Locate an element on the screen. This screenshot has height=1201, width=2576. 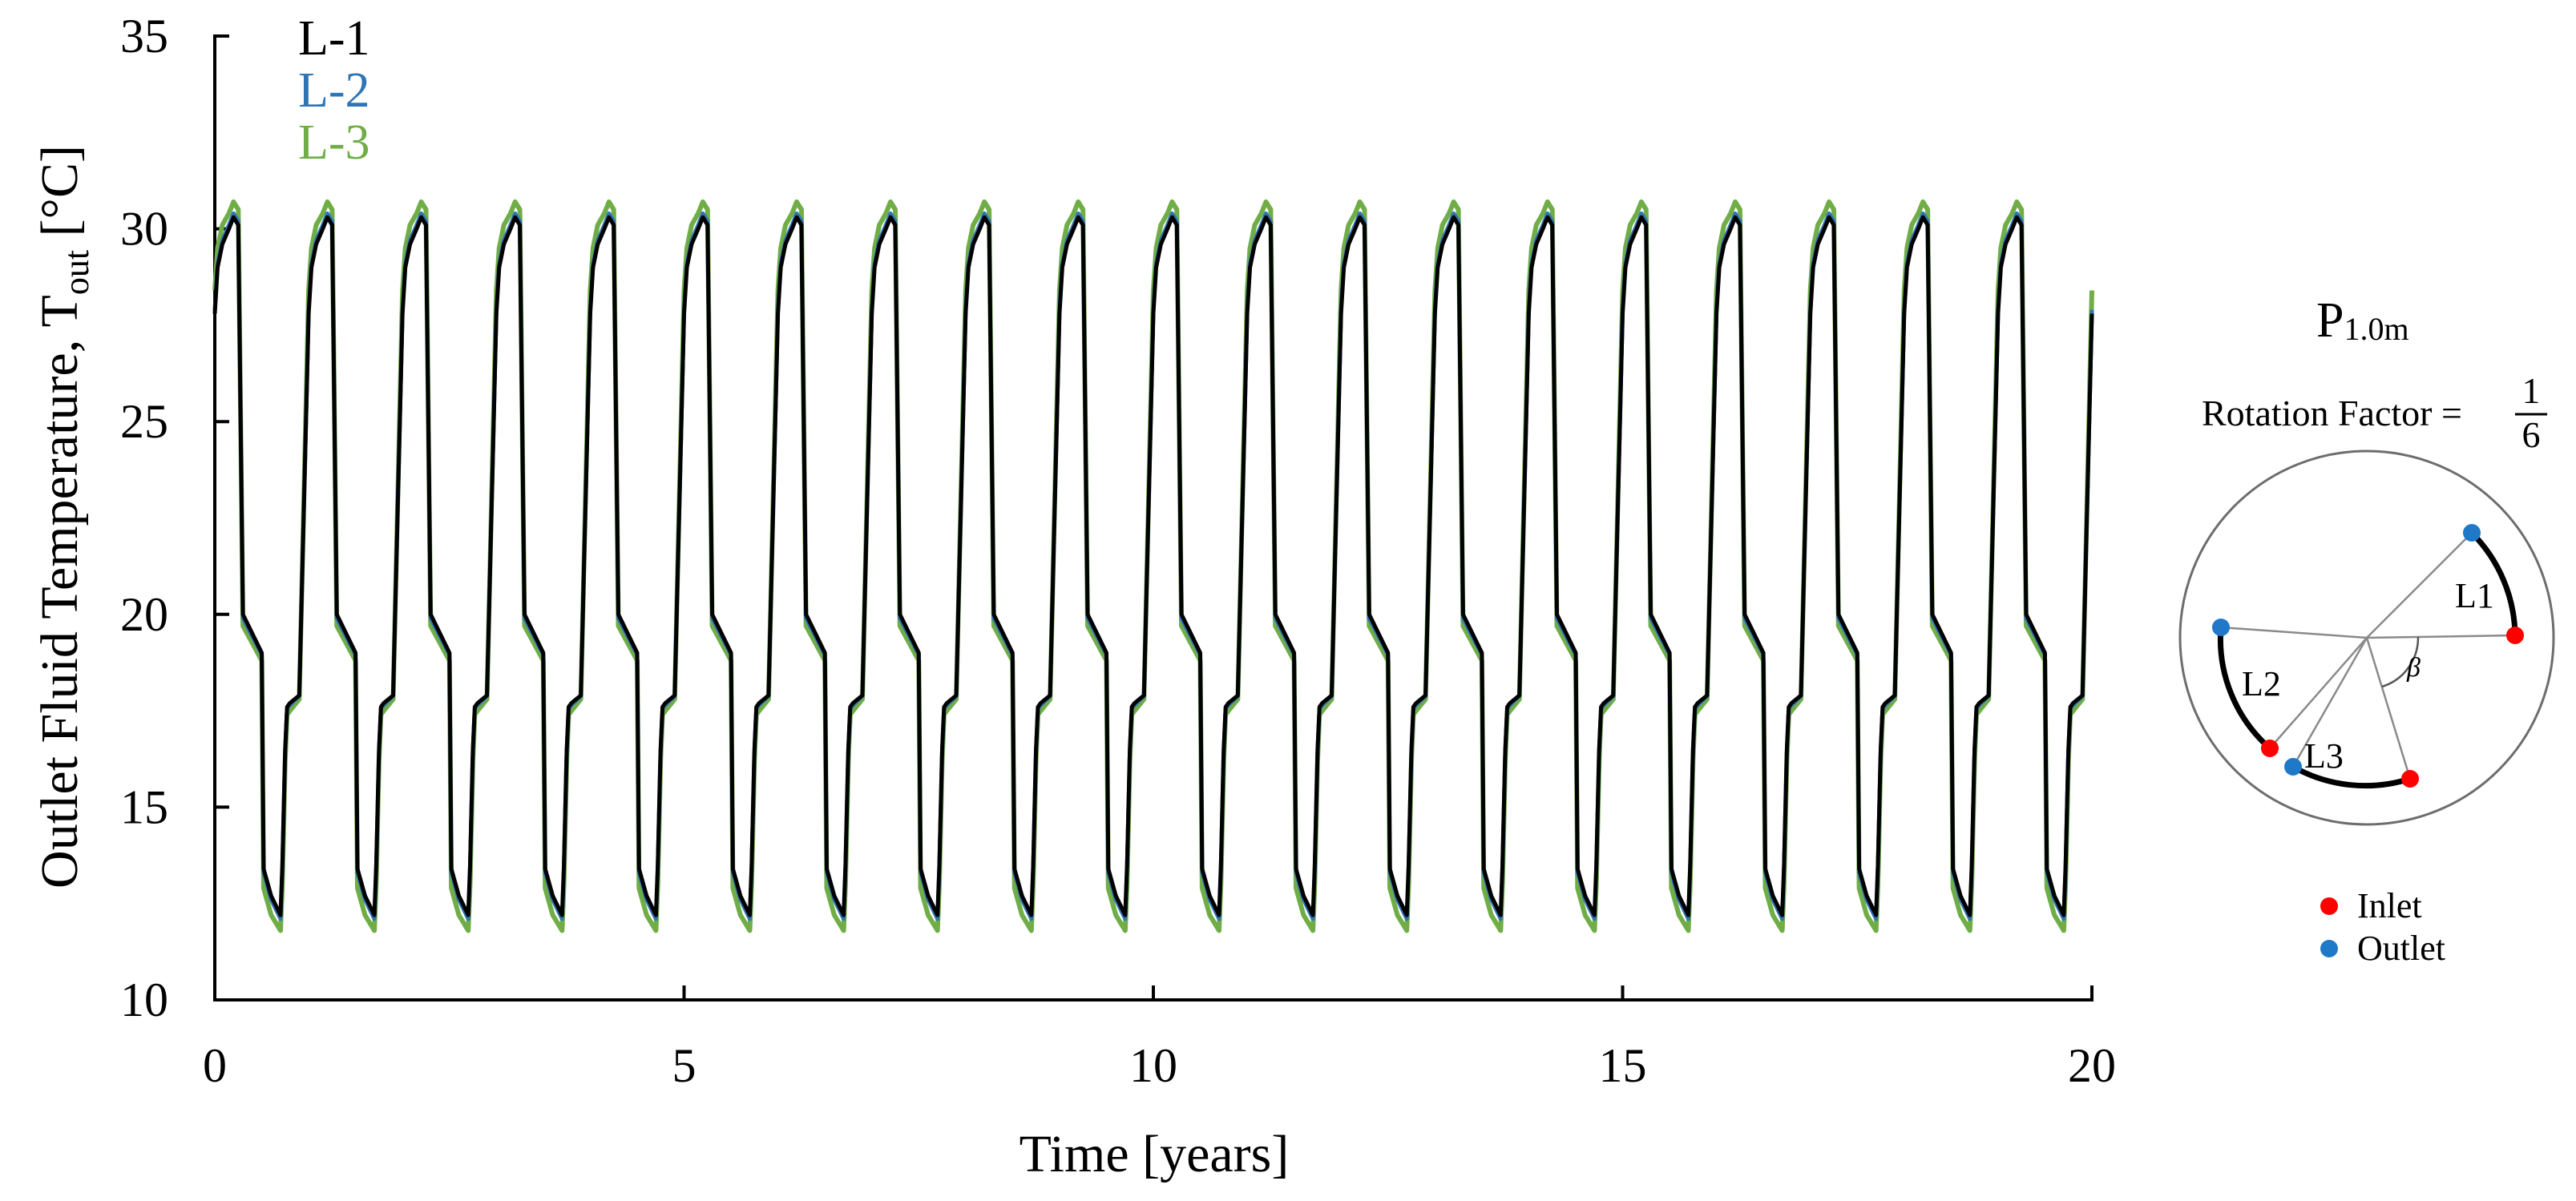
reference-lines is located at coordinates (2368, 656).